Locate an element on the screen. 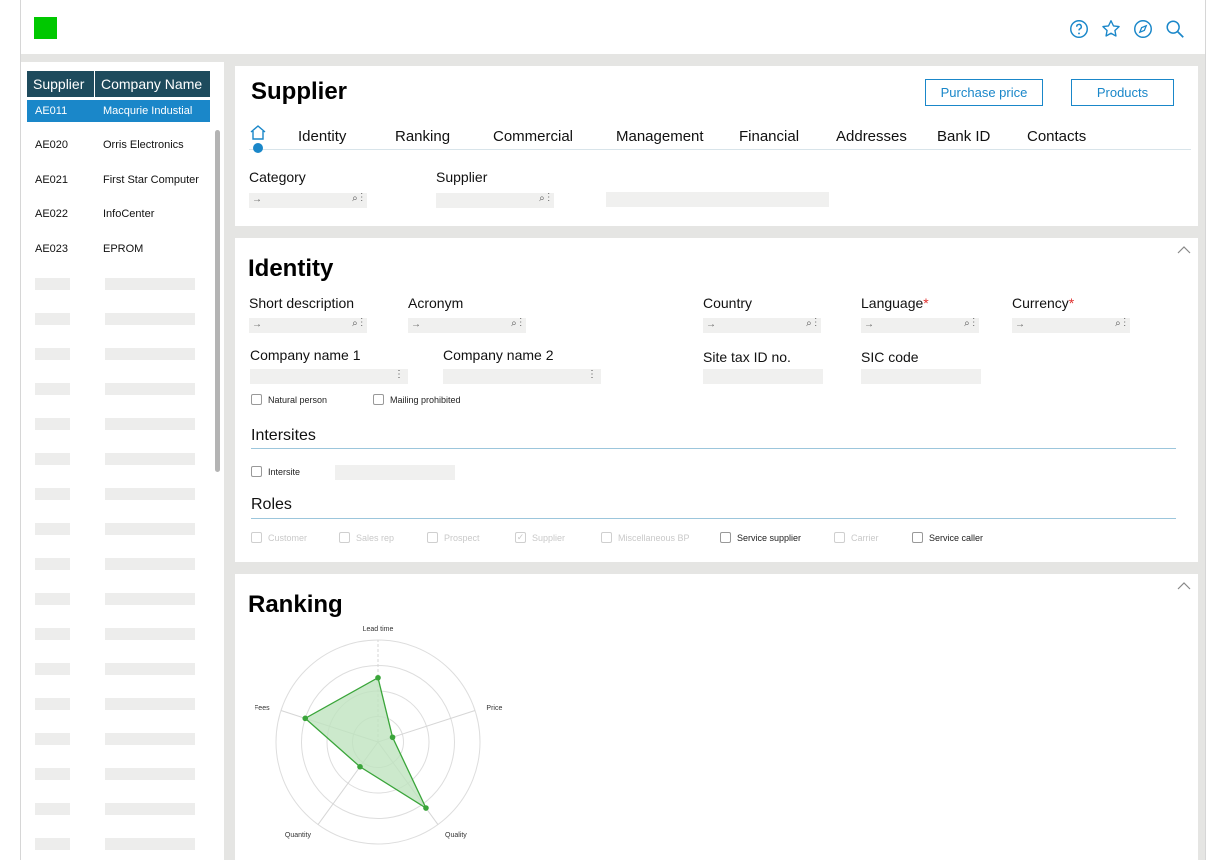 The image size is (1224, 860). role-checkbox-customer: Customer is located at coordinates (279, 537).